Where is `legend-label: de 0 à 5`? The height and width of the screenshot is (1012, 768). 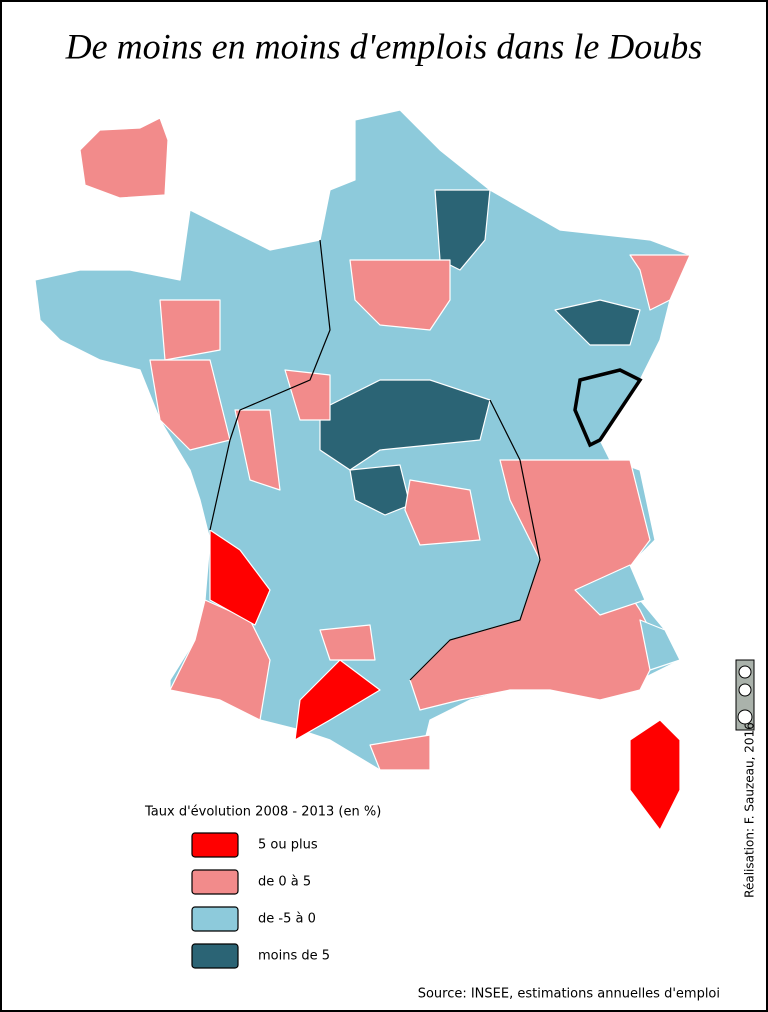 legend-label: de 0 à 5 is located at coordinates (284, 882).